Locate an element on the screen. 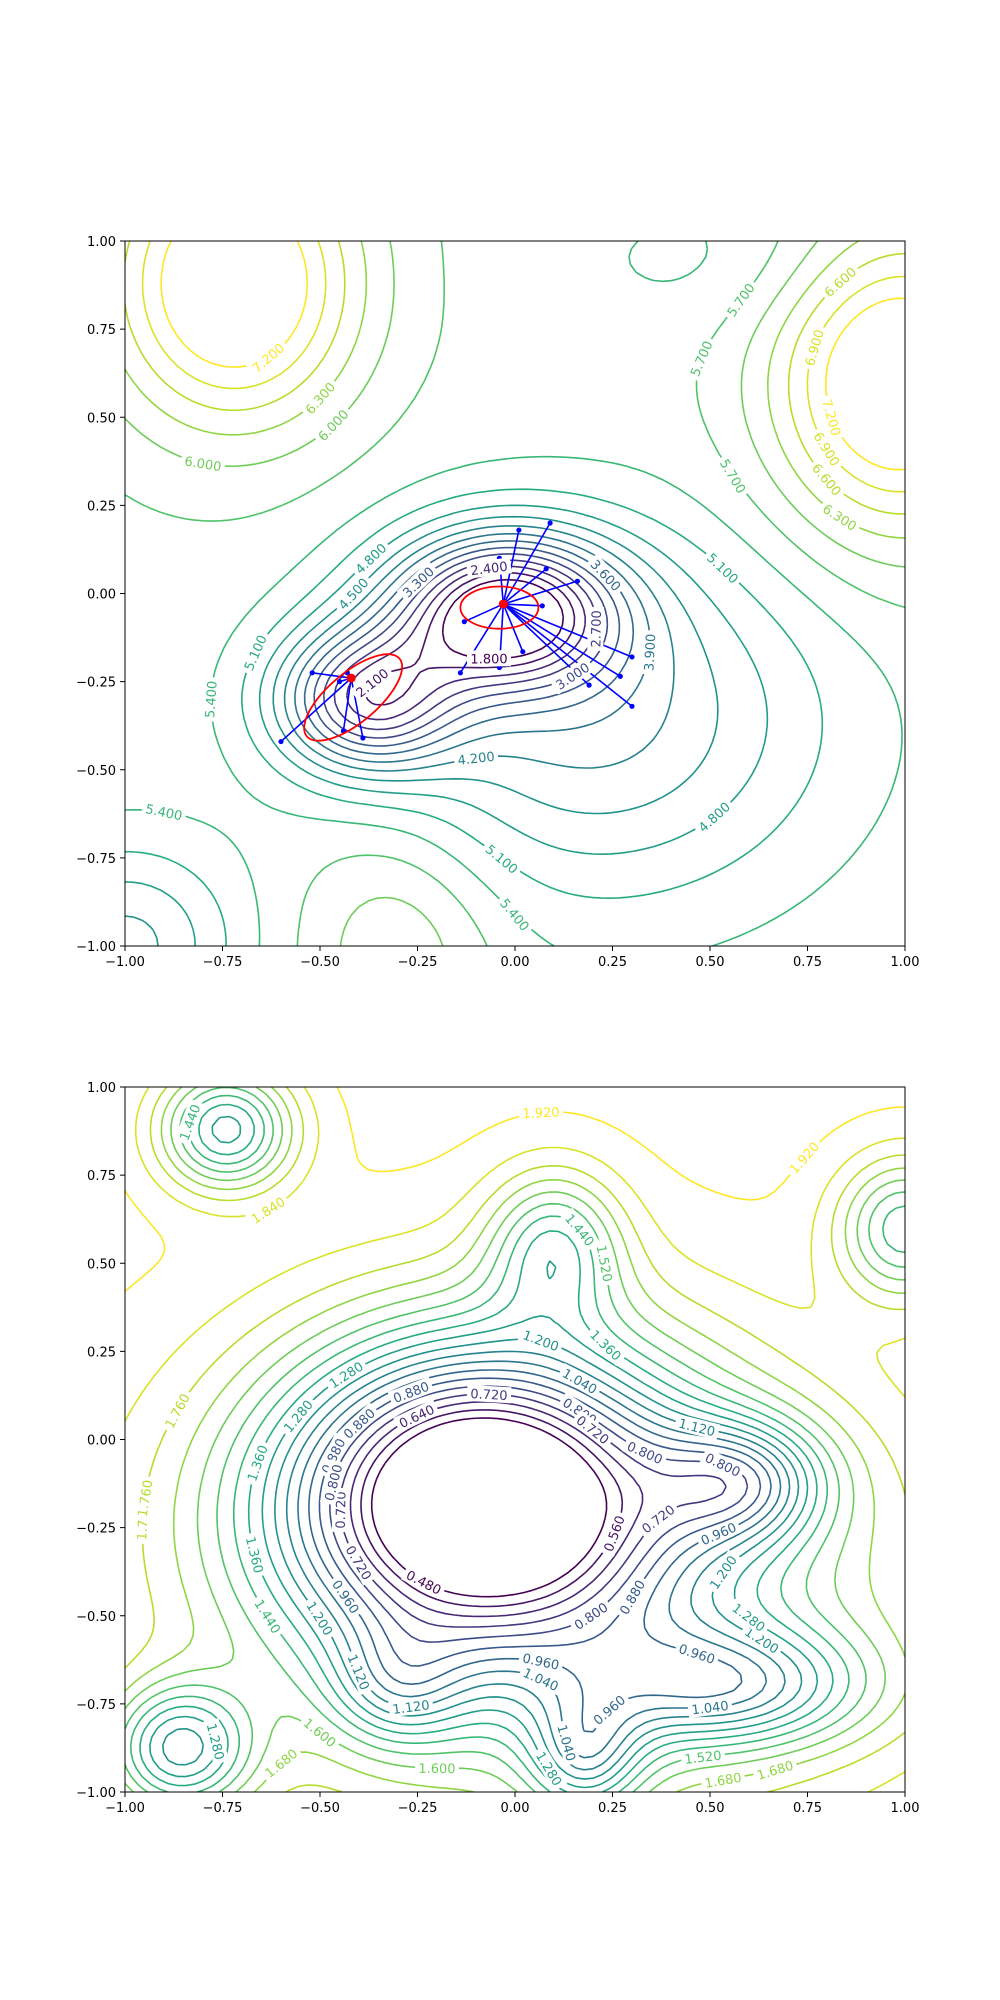 The image size is (1000, 2000). contour-label: 3.900 is located at coordinates (650, 652).